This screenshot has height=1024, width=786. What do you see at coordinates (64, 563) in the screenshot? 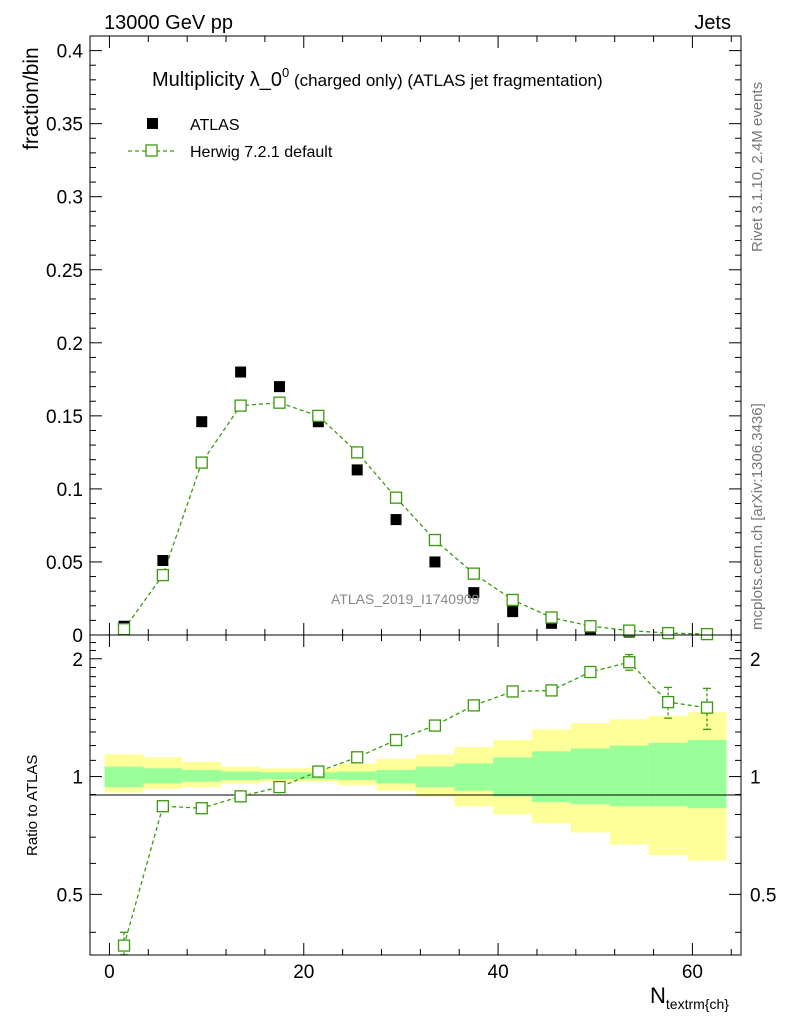
I see `main-ytick-label: 0.05` at bounding box center [64, 563].